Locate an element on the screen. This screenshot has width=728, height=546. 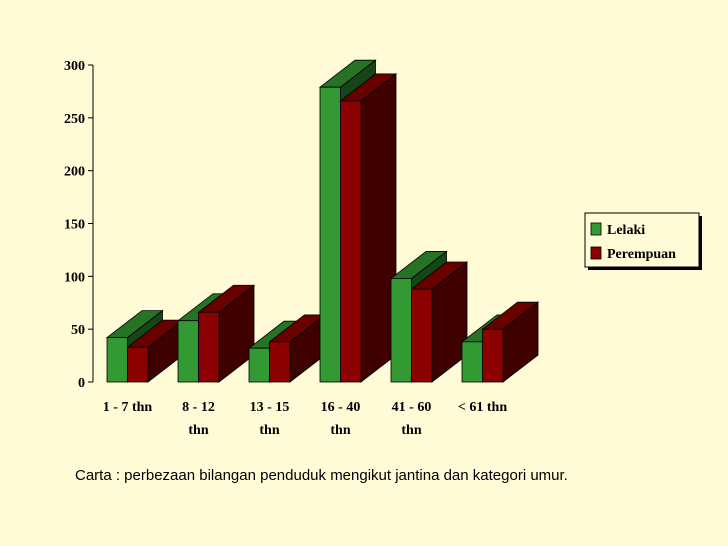
y-tick-label: 250 is located at coordinates (74, 119).